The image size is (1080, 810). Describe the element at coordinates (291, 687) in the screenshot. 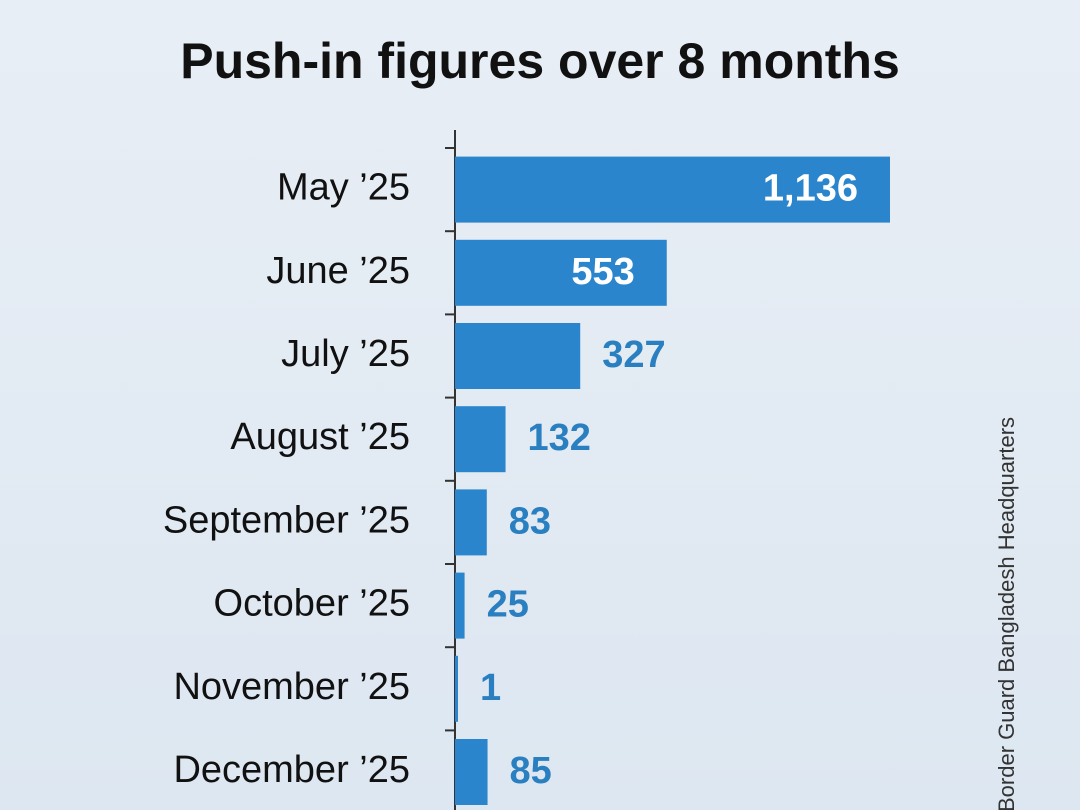

I see `category-label: November ’25` at that location.